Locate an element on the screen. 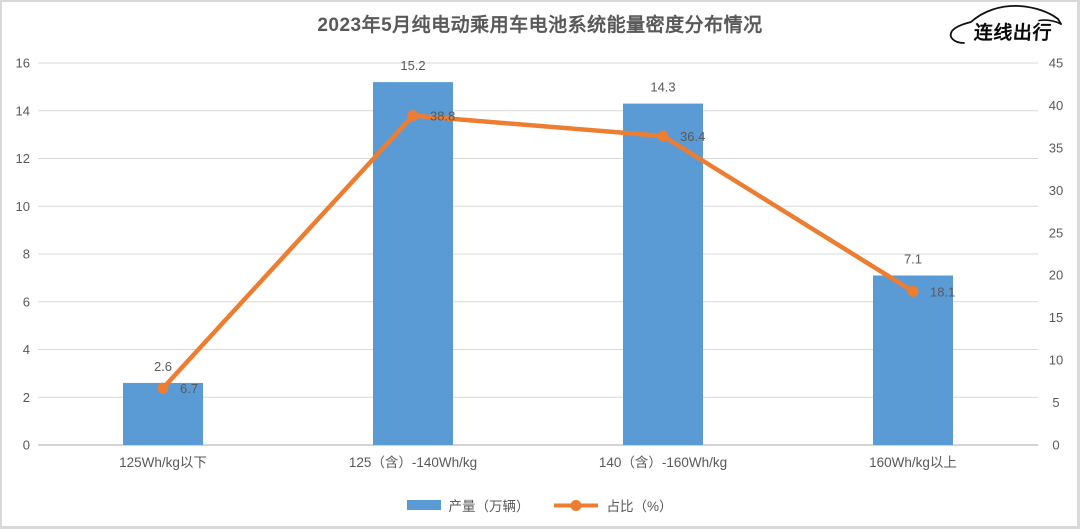 The image size is (1080, 529). left-axis-tick-label: 0 is located at coordinates (26, 445).